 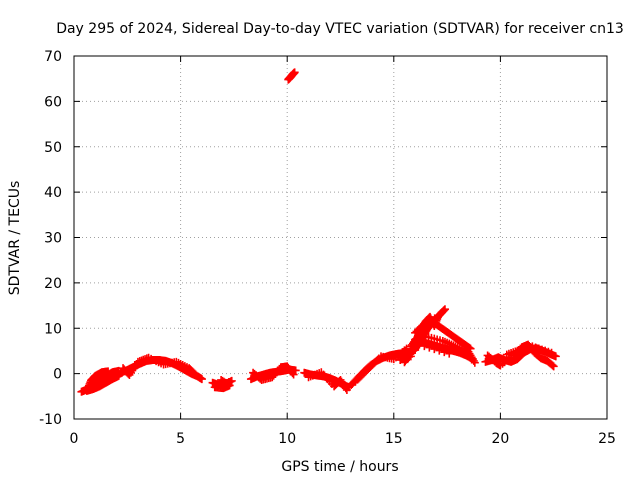 What do you see at coordinates (53, 239) in the screenshot?
I see `y-tick-label: 30` at bounding box center [53, 239].